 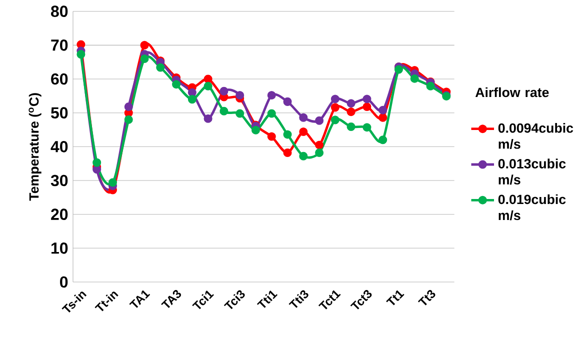 What do you see at coordinates (267, 299) in the screenshot?
I see `x-tick-label: Tti1` at bounding box center [267, 299].